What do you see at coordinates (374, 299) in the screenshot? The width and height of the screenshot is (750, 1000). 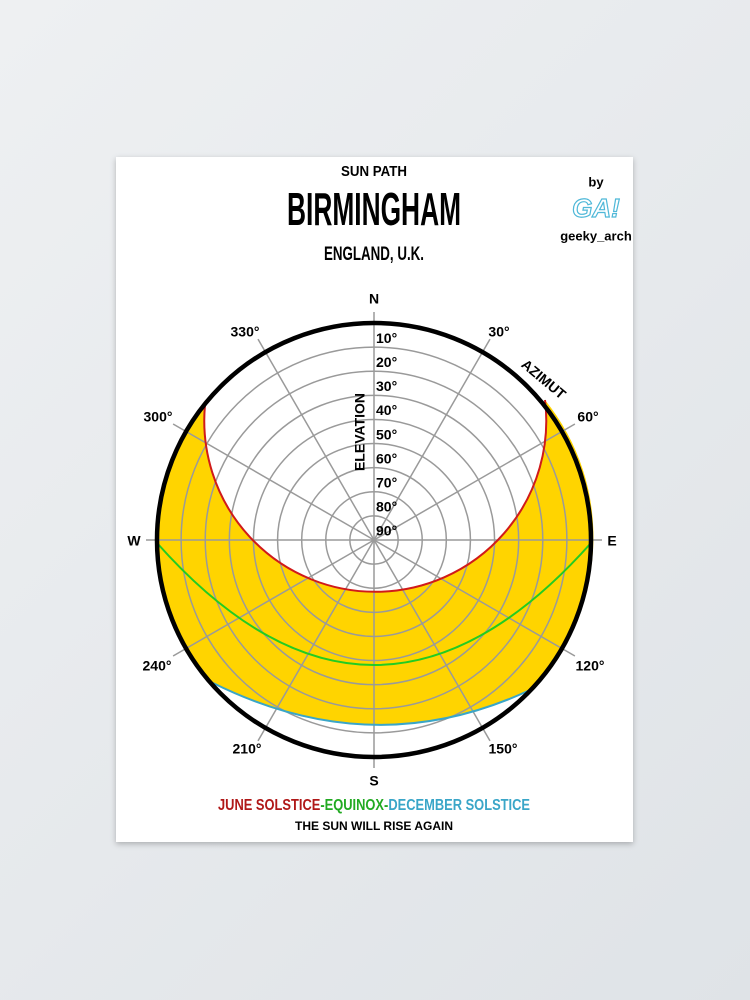 I see `compass-n: N` at bounding box center [374, 299].